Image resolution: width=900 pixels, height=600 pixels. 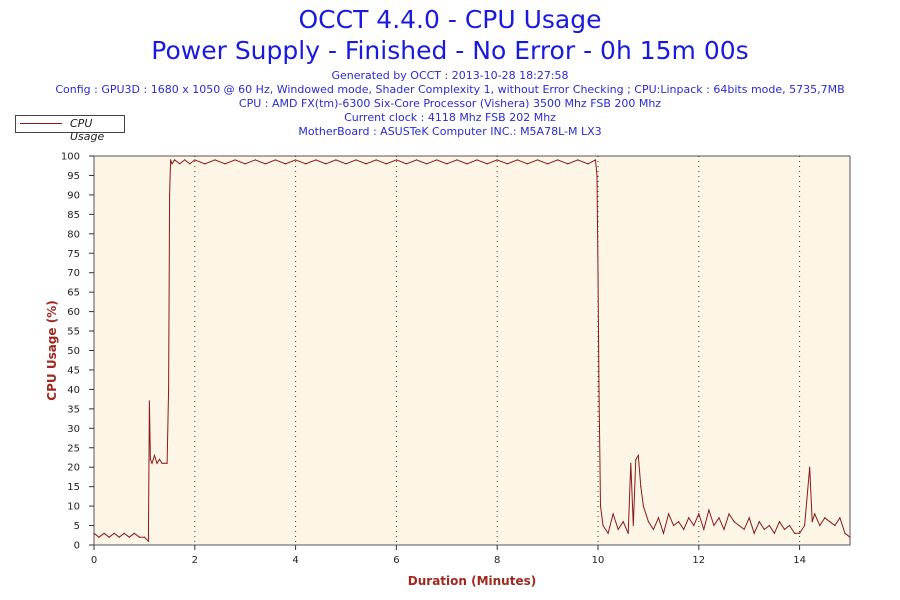 What do you see at coordinates (87, 130) in the screenshot?
I see `legend-label: CPU Usage` at bounding box center [87, 130].